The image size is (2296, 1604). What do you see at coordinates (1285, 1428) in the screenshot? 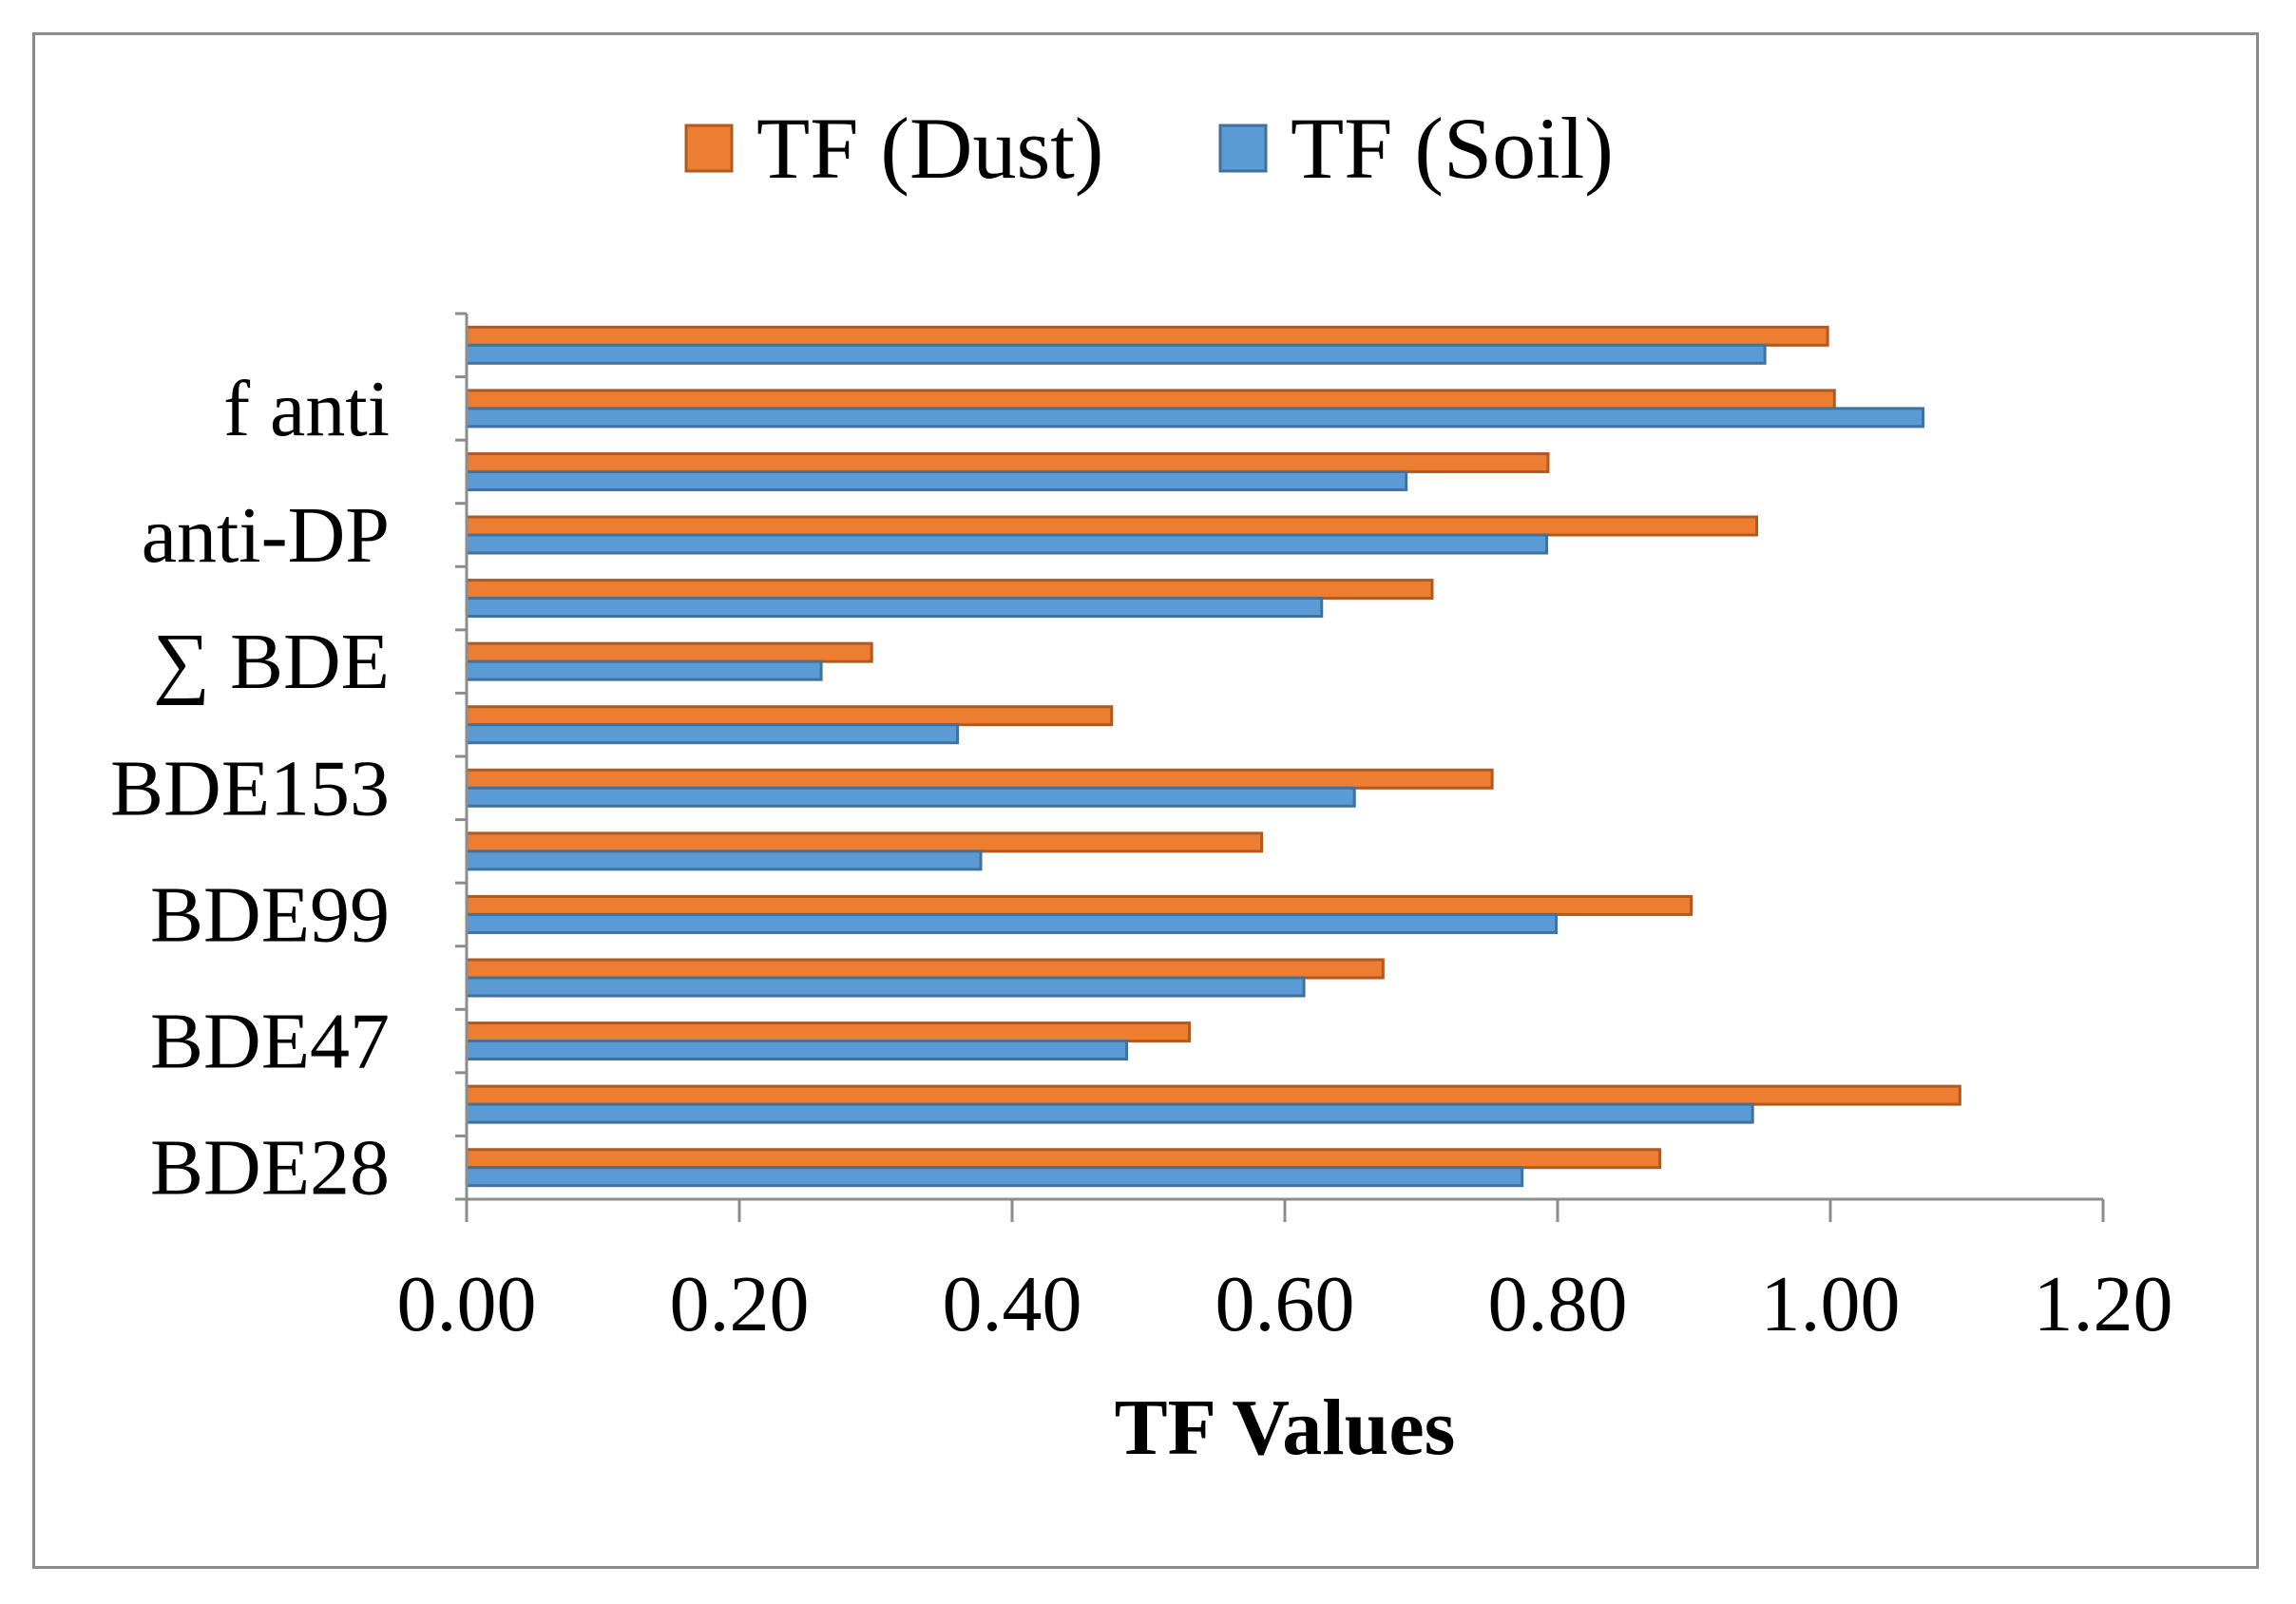
I see `x-axis-title: TF Values` at bounding box center [1285, 1428].